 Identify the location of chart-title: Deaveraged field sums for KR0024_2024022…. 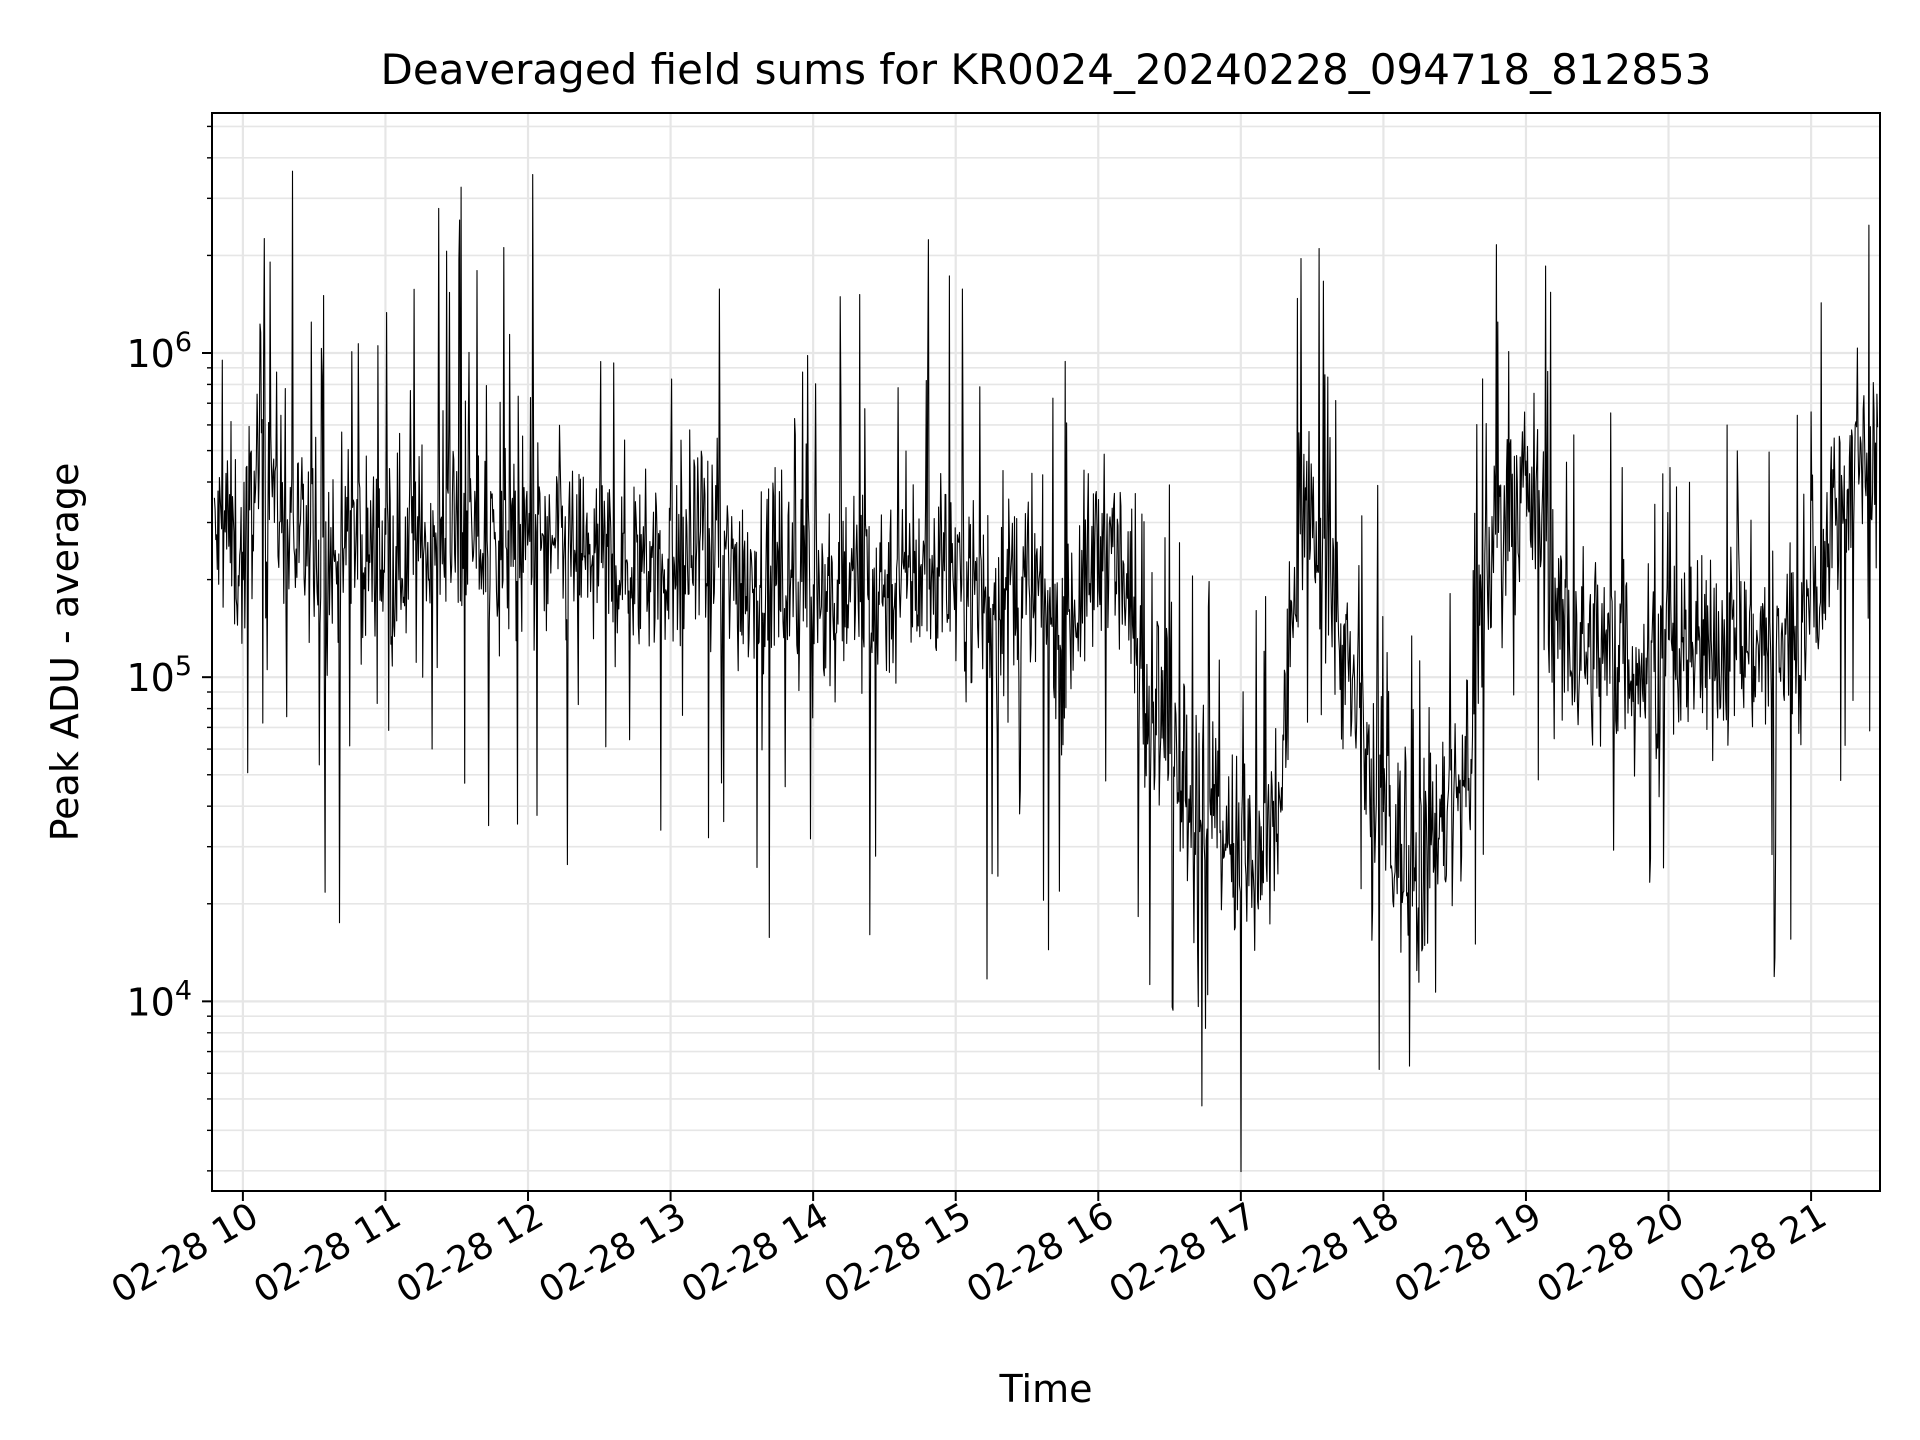
(1046, 69).